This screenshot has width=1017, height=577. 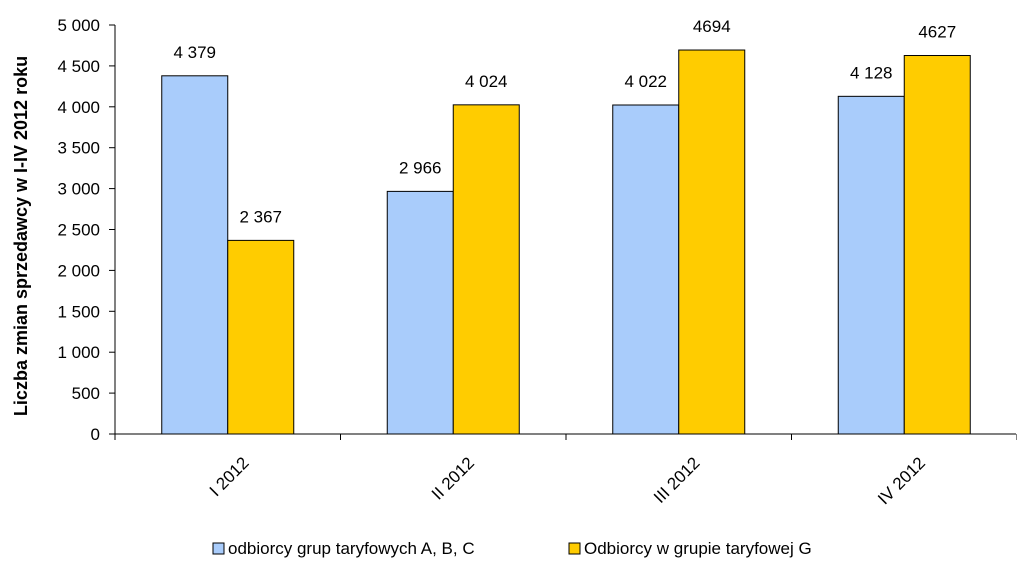 I want to click on data-label: 4 379, so click(x=194, y=52).